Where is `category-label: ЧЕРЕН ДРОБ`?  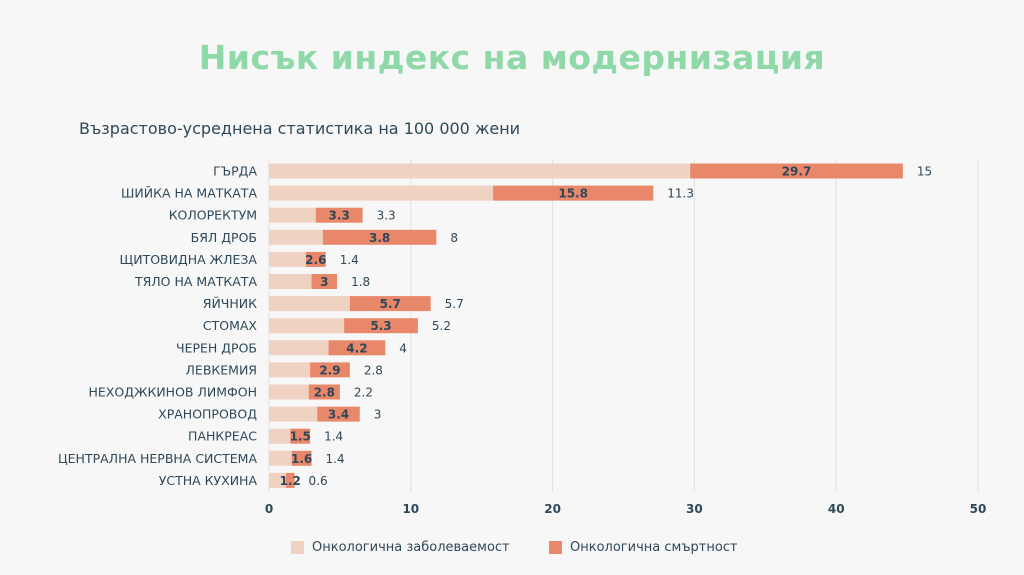
category-label: ЧЕРЕН ДРОБ is located at coordinates (216, 347).